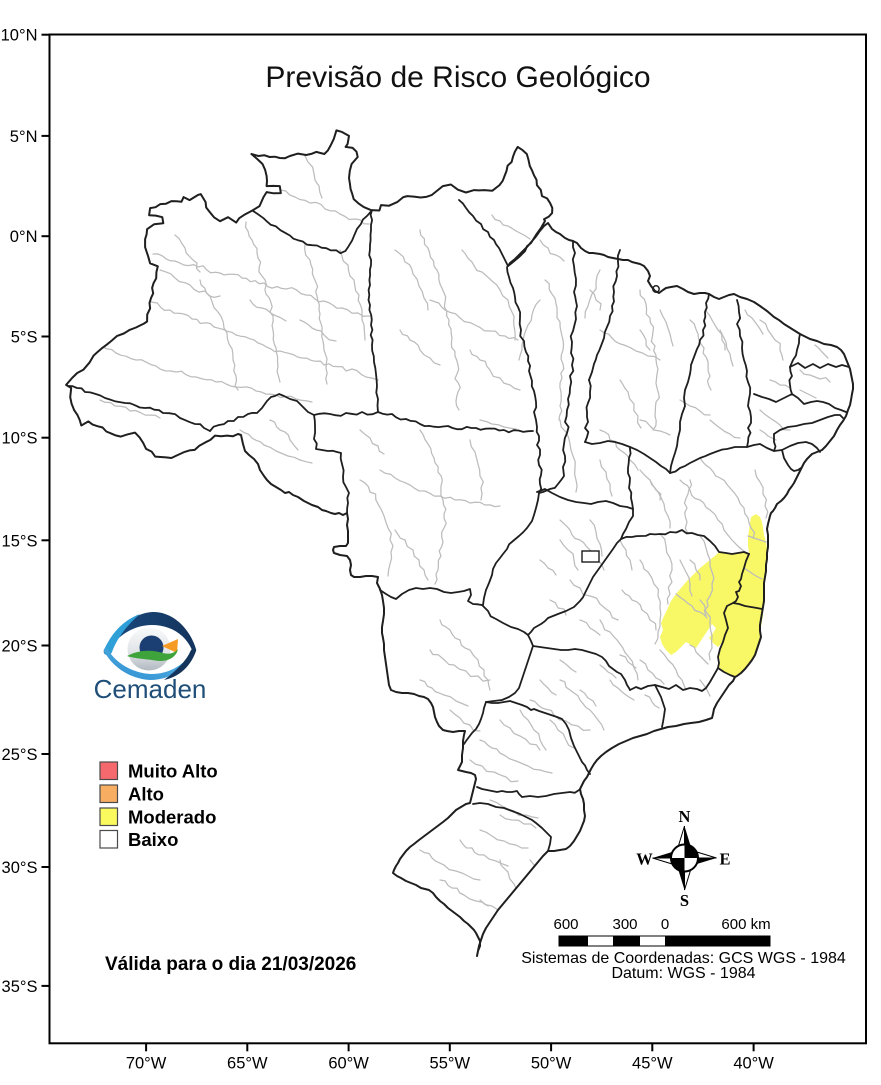  What do you see at coordinates (20, 755) in the screenshot?
I see `svg-text: 25°S` at bounding box center [20, 755].